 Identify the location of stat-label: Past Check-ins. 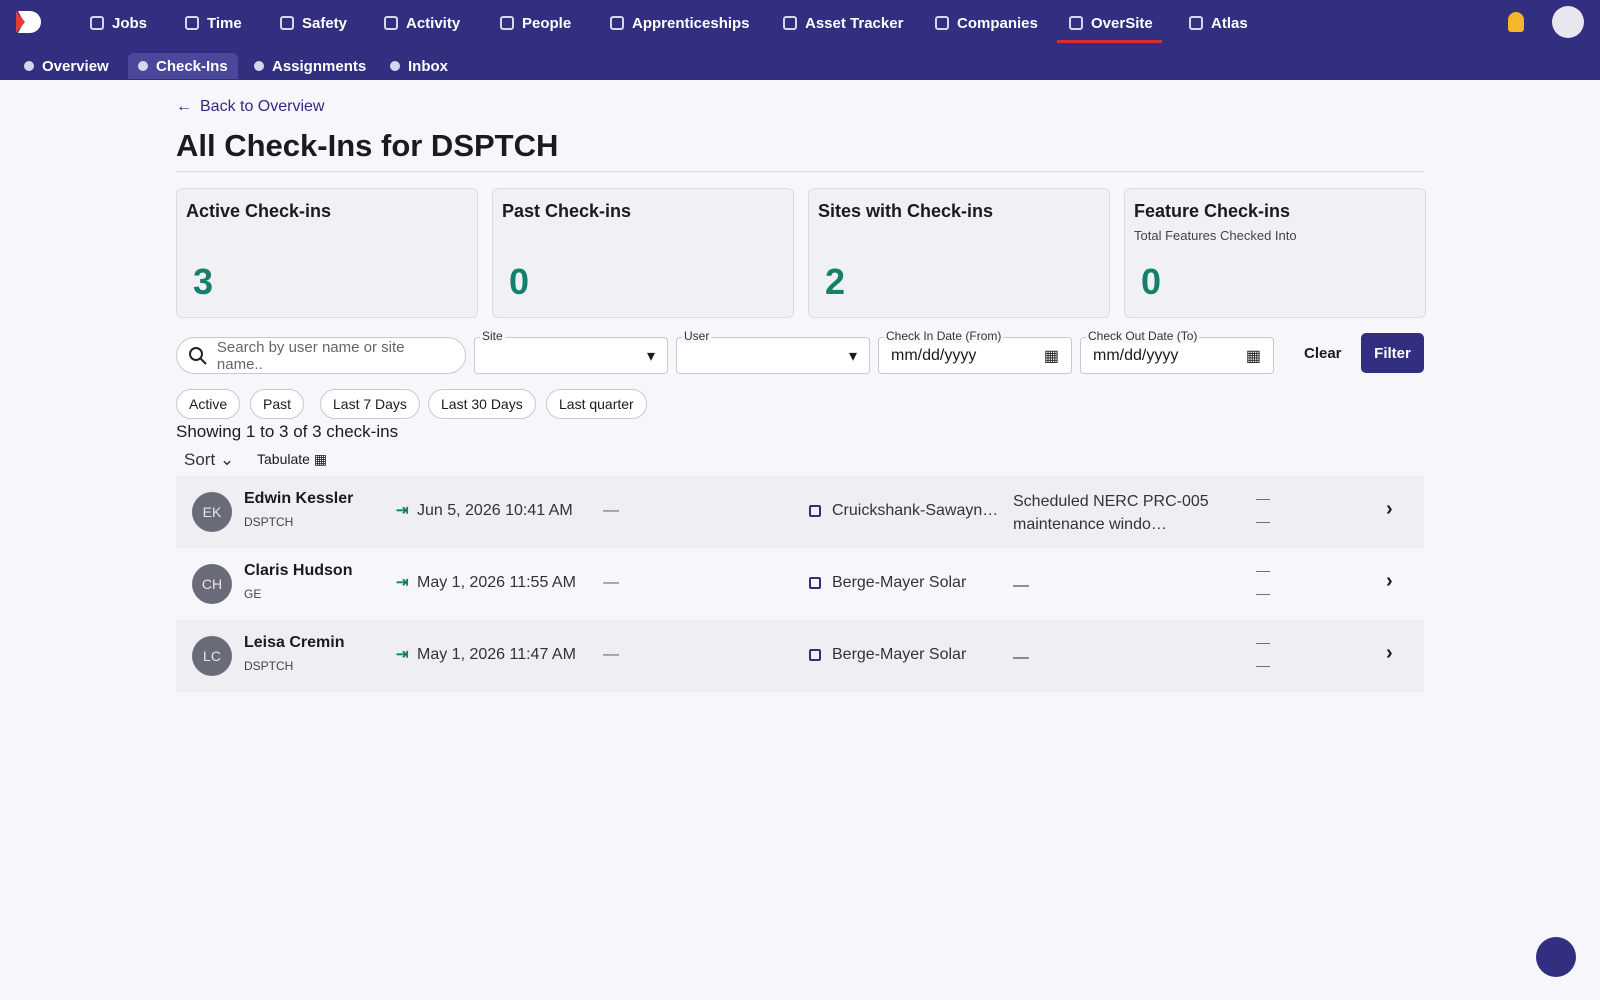
(567, 211).